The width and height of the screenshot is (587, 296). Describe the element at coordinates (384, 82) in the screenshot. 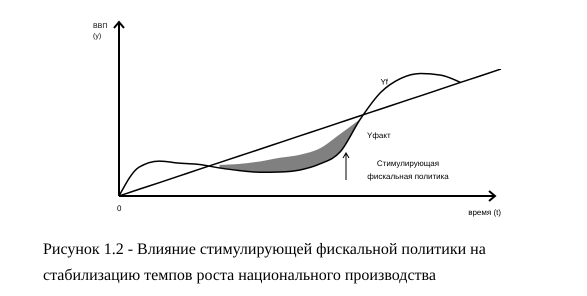

I see `series-label: Yf` at that location.